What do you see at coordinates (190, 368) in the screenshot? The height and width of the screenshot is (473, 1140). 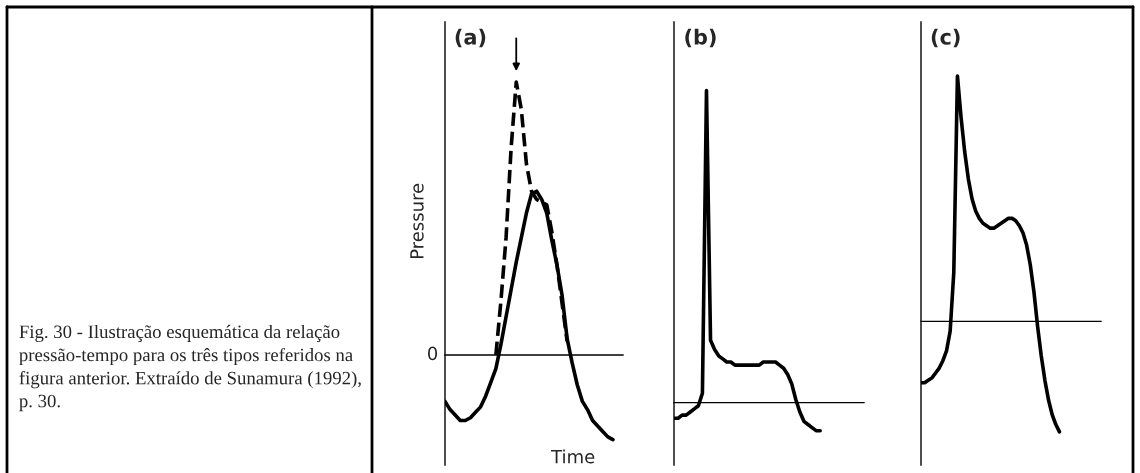 I see `caption: Fig. 30 - Ilustração esquemática da relação pressão-tempo para os três tipos referidos na figura anterior. Extraído de Sunamura (1992), p. 30.` at bounding box center [190, 368].